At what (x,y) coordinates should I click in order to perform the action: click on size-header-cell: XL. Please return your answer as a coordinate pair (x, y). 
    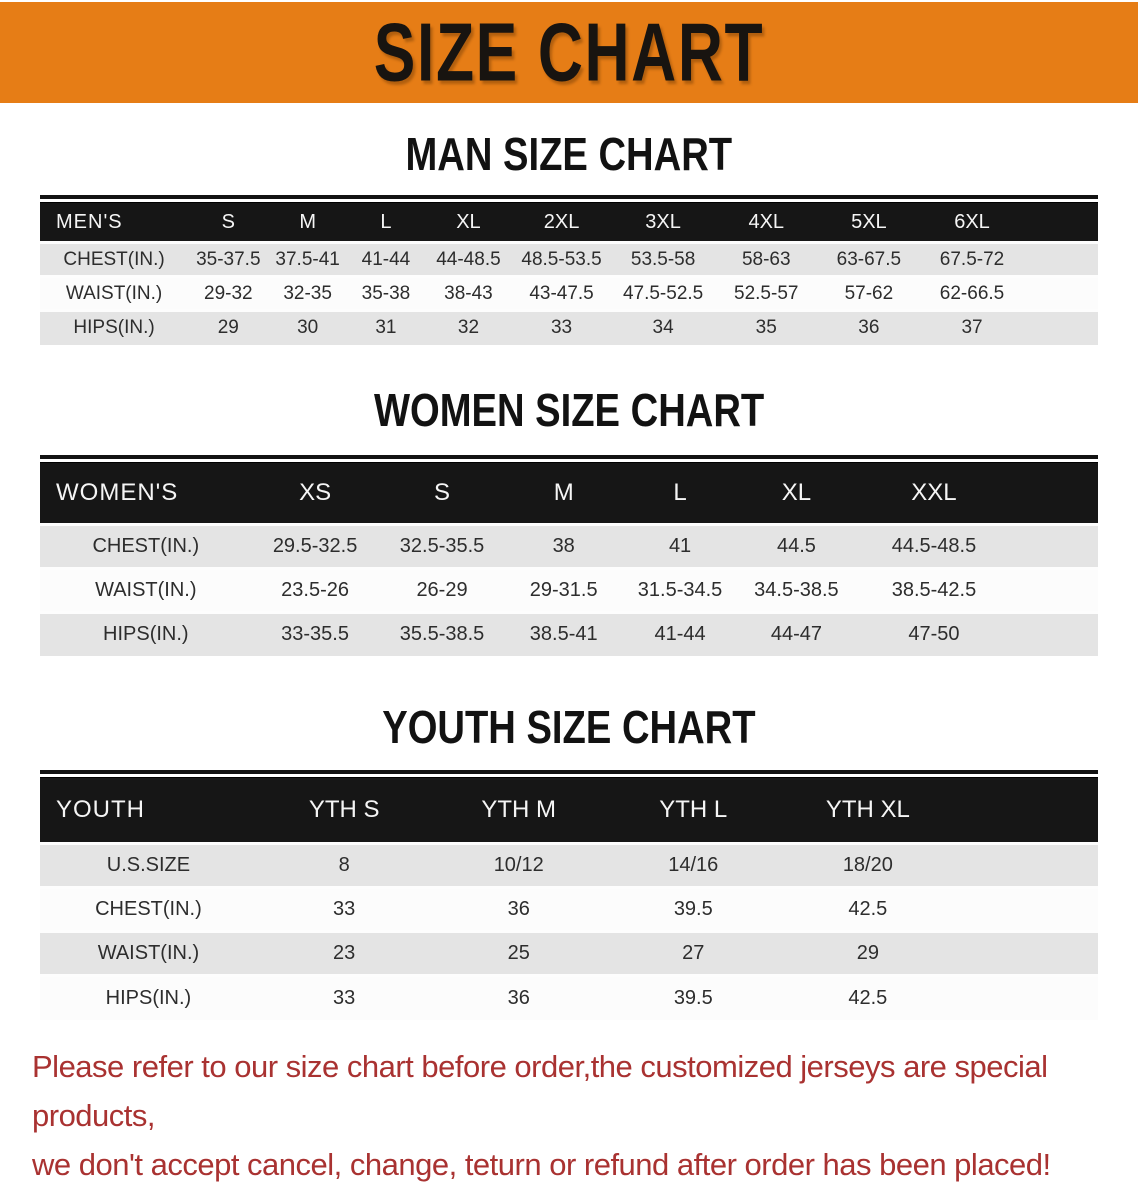
    Looking at the image, I should click on (468, 223).